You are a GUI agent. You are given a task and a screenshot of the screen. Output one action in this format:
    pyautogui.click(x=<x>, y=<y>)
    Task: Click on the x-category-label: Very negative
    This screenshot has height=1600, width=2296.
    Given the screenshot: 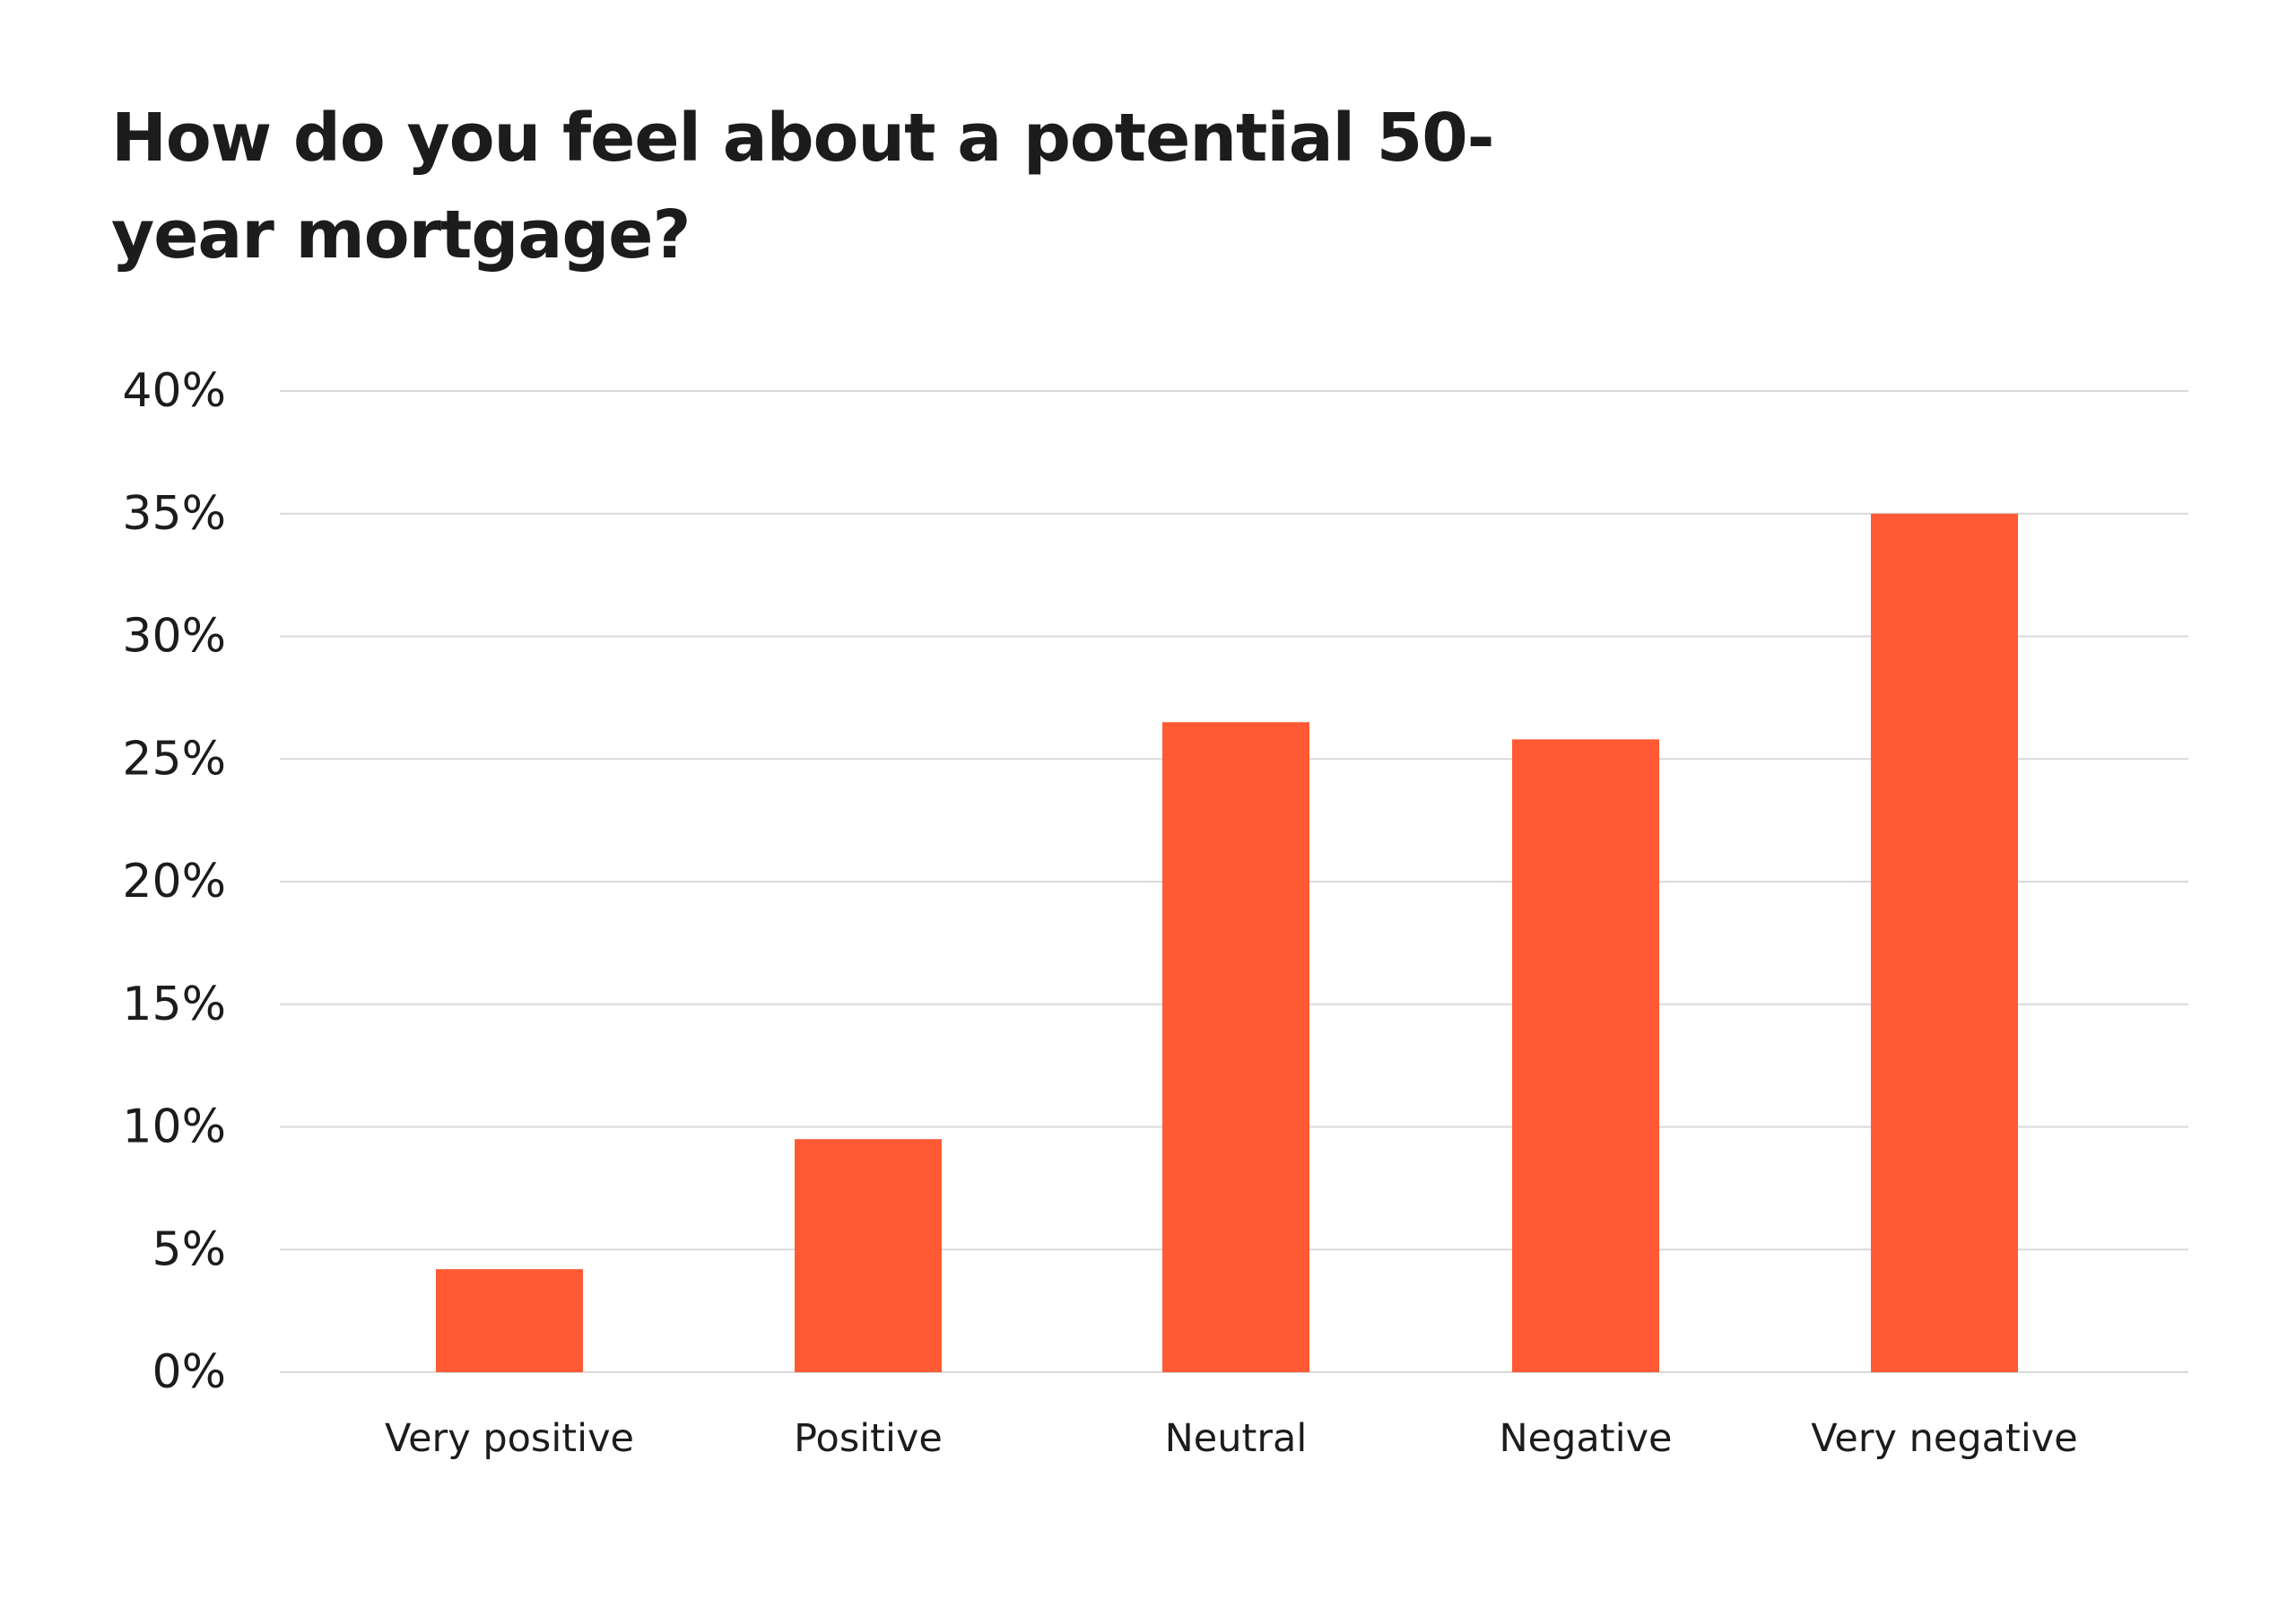 What is the action you would take?
    pyautogui.click(x=1944, y=1438)
    